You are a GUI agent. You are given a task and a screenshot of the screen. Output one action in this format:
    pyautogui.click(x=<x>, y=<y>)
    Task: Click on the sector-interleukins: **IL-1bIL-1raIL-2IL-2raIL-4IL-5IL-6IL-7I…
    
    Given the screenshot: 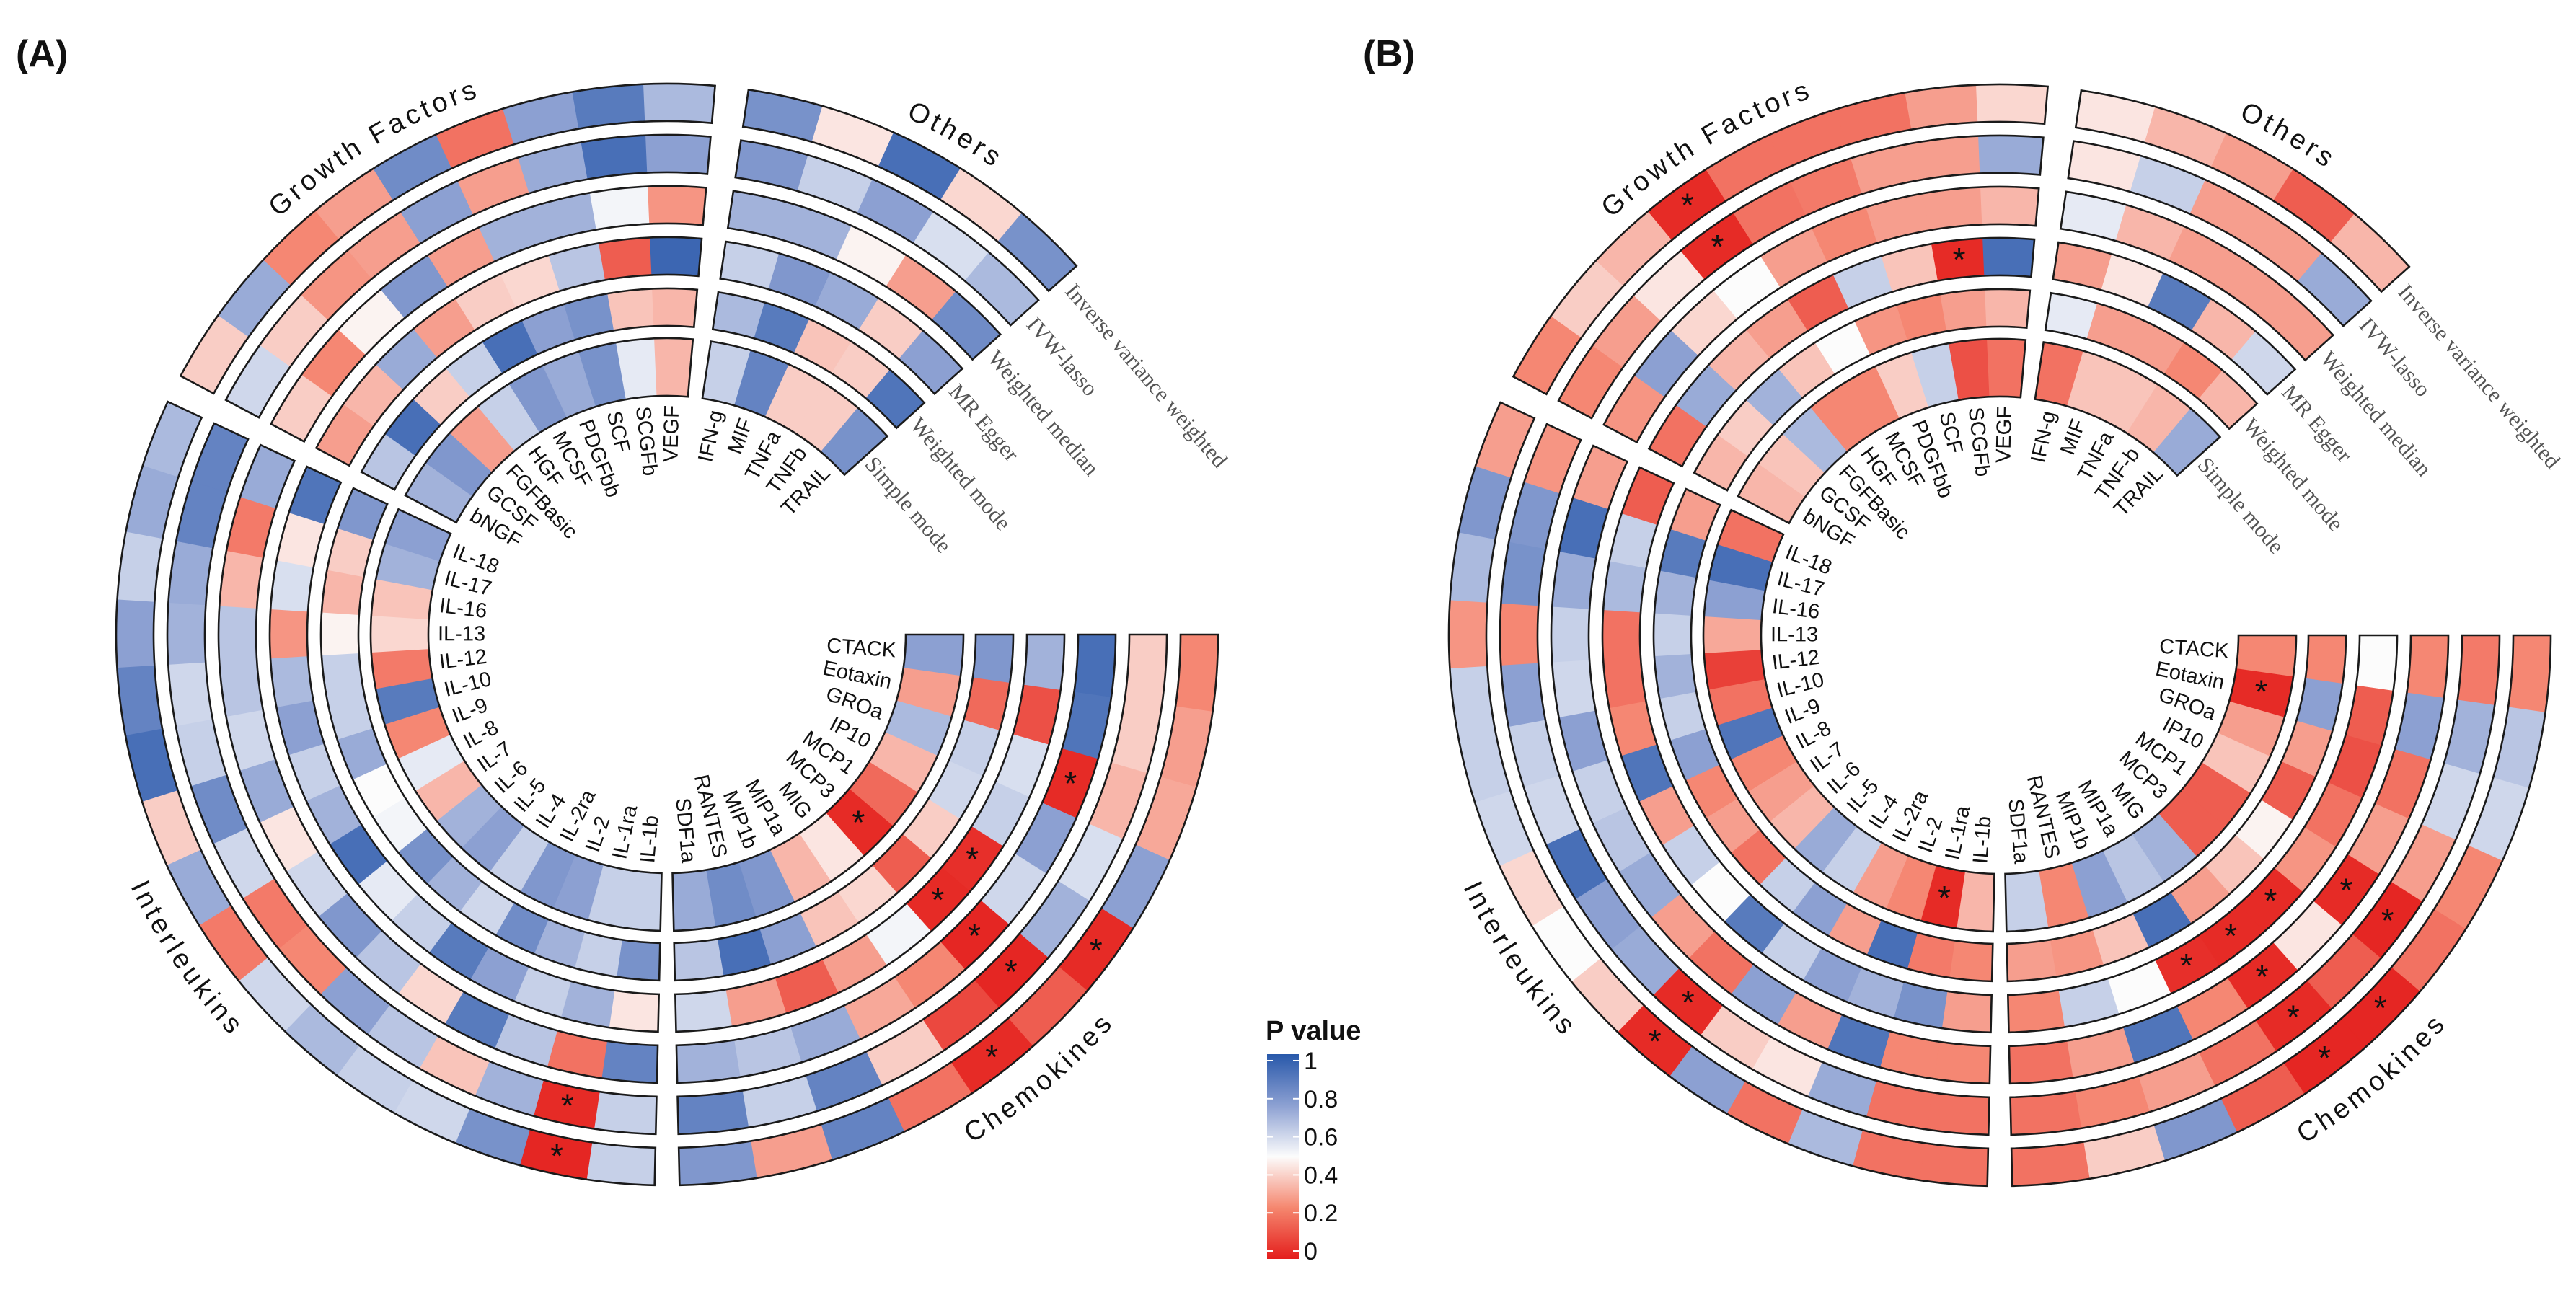 What is the action you would take?
    pyautogui.click(x=389, y=794)
    